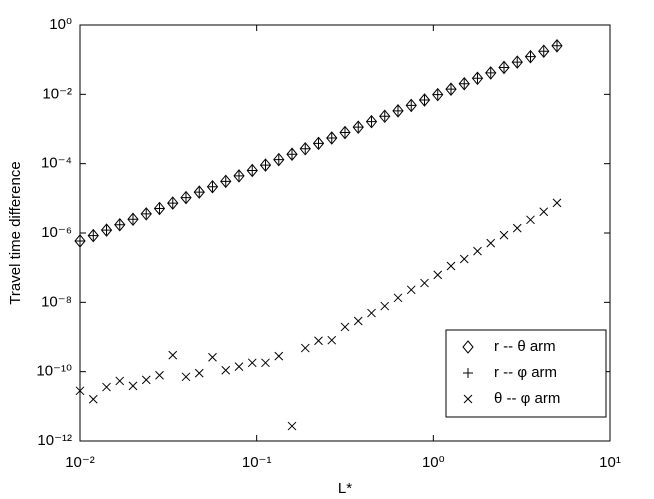 The width and height of the screenshot is (654, 499). I want to click on y-tick-label: 10⁰, so click(60, 24).